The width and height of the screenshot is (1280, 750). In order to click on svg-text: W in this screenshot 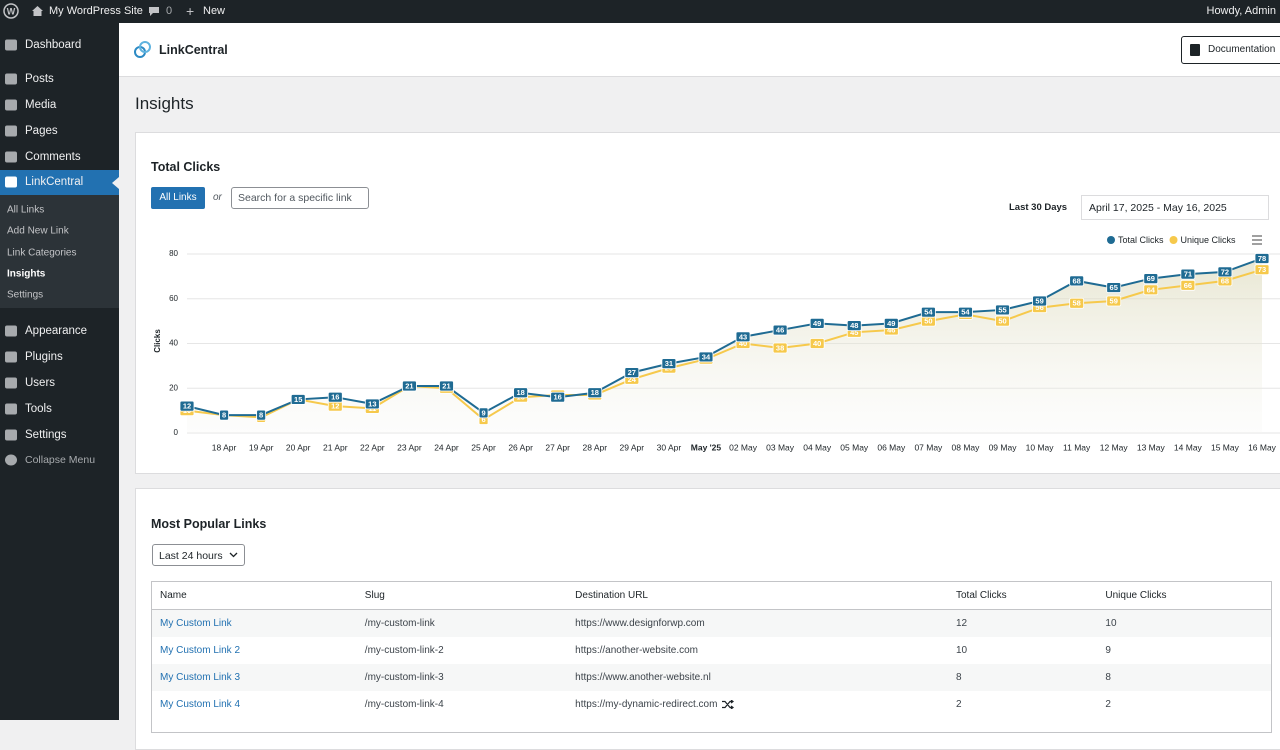, I will do `click(11, 11)`.